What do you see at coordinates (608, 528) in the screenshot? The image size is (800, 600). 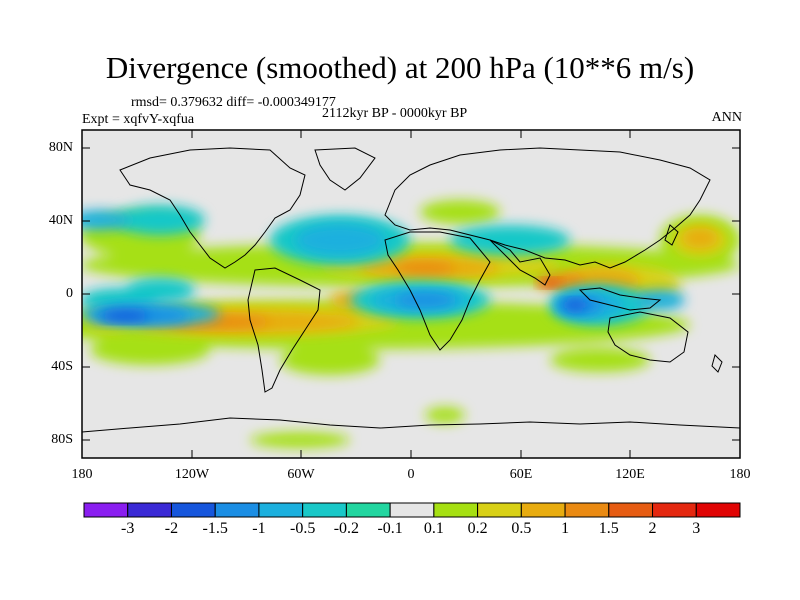 I see `colorbar-label: 1.5` at bounding box center [608, 528].